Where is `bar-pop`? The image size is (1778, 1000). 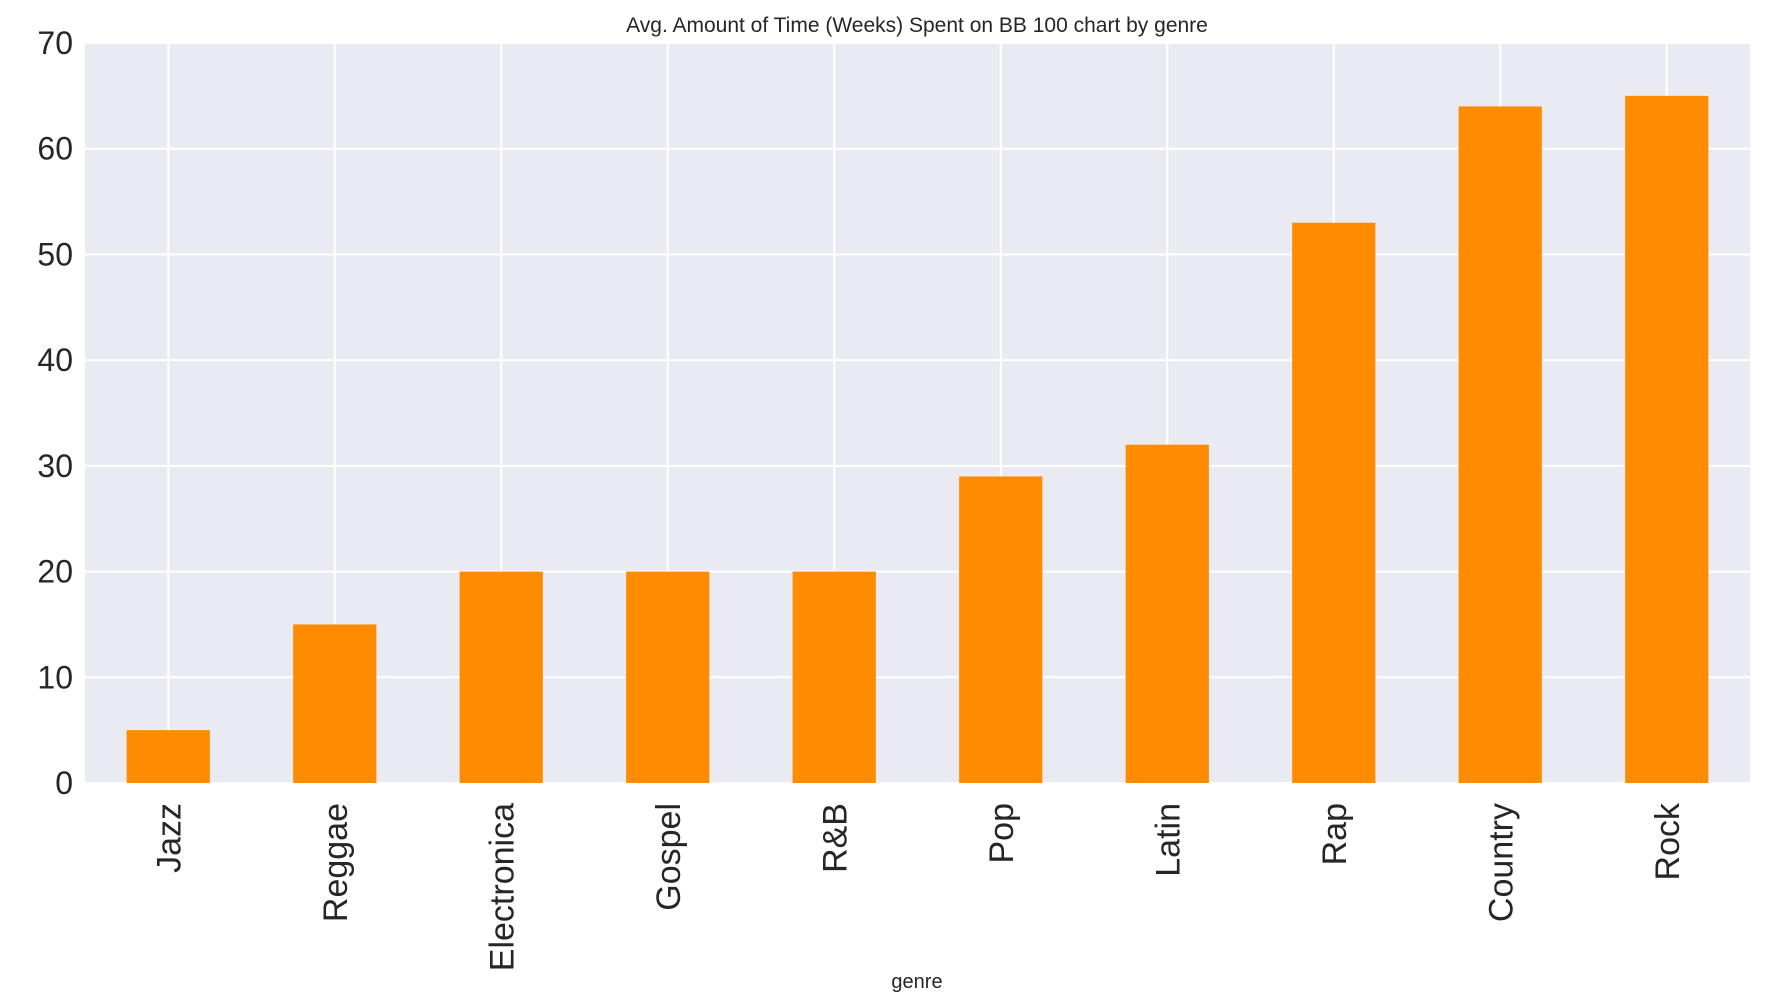 bar-pop is located at coordinates (1001, 629).